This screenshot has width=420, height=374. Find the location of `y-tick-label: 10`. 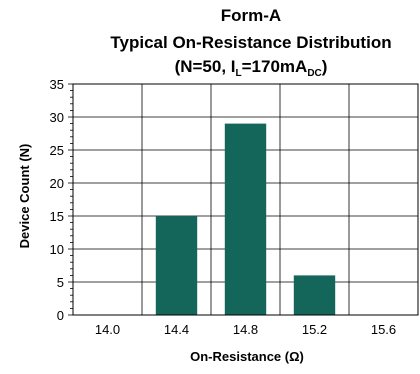

y-tick-label: 10 is located at coordinates (57, 249).